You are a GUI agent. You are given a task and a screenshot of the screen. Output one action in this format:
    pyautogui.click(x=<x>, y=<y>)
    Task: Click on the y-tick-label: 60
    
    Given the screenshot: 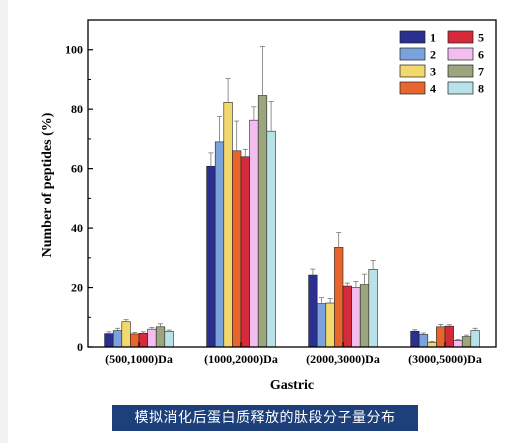 What is the action you would take?
    pyautogui.click(x=77, y=169)
    